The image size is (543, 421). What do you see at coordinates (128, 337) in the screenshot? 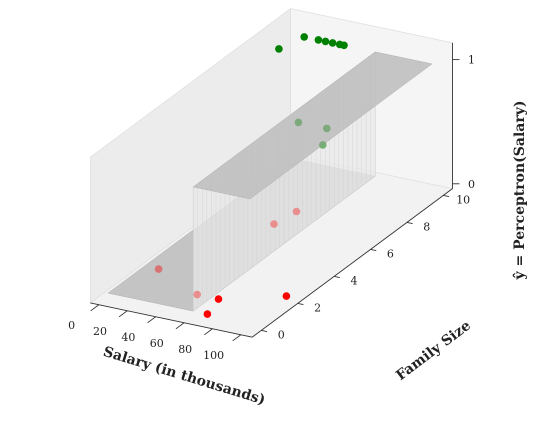
I see `x-tick-label: 40` at bounding box center [128, 337].